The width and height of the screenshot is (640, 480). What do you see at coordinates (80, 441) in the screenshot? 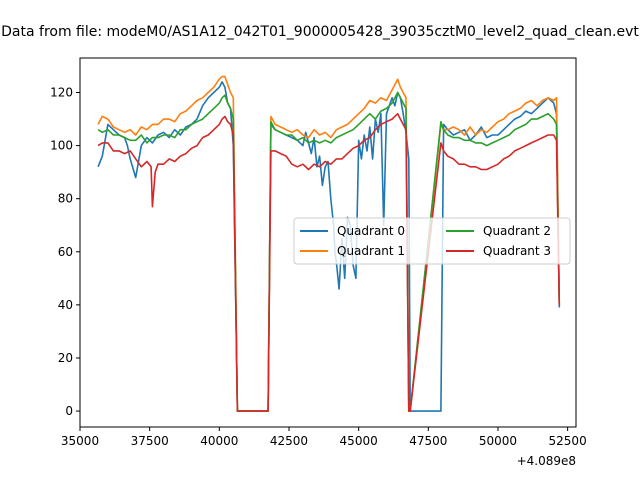
I see `x-tick-label: 35000` at bounding box center [80, 441].